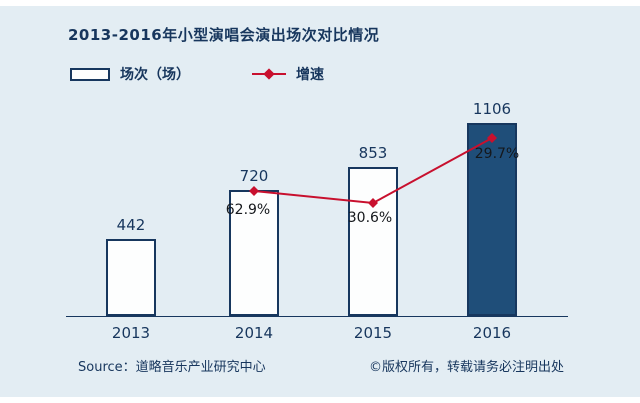 The image size is (640, 403). What do you see at coordinates (131, 277) in the screenshot?
I see `bar-2013` at bounding box center [131, 277].